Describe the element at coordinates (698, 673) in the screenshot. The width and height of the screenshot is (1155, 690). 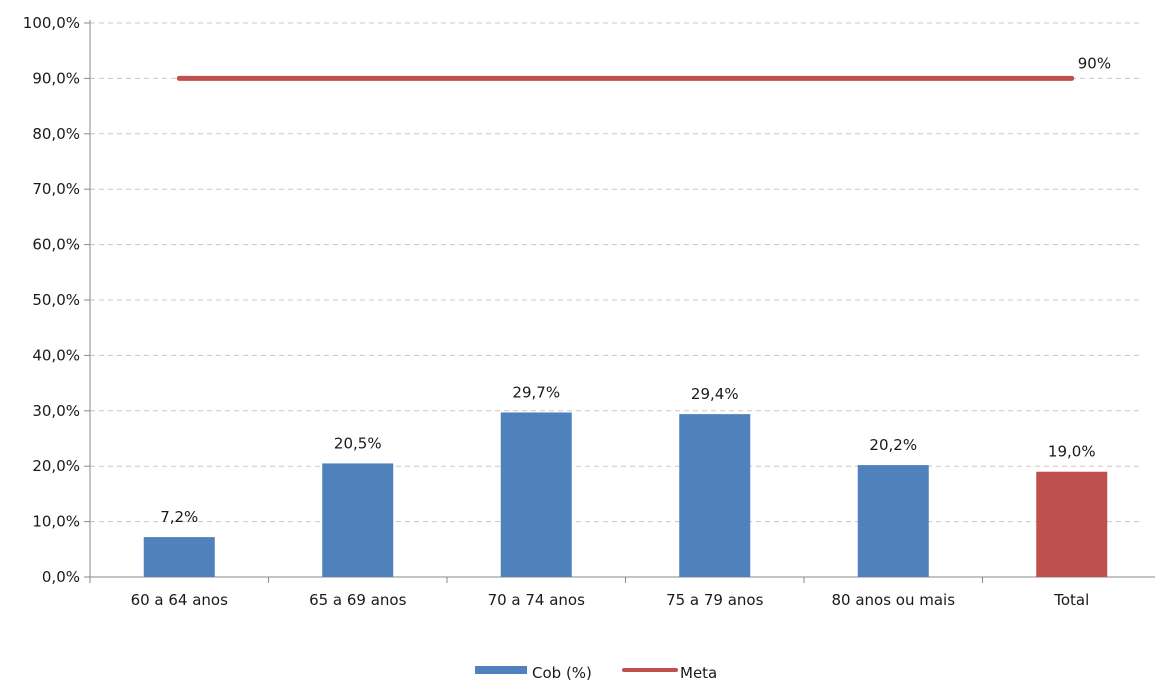
I see `legend-label-meta: Meta` at that location.